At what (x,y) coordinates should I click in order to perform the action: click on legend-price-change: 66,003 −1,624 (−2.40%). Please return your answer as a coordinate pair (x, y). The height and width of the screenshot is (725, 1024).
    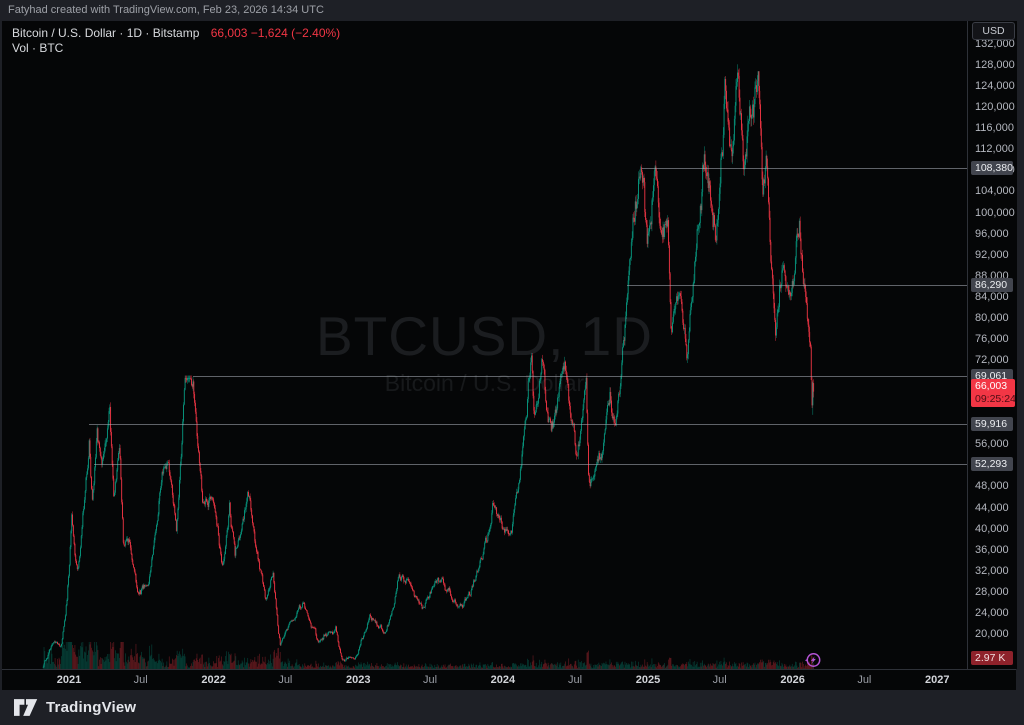
    Looking at the image, I should click on (275, 33).